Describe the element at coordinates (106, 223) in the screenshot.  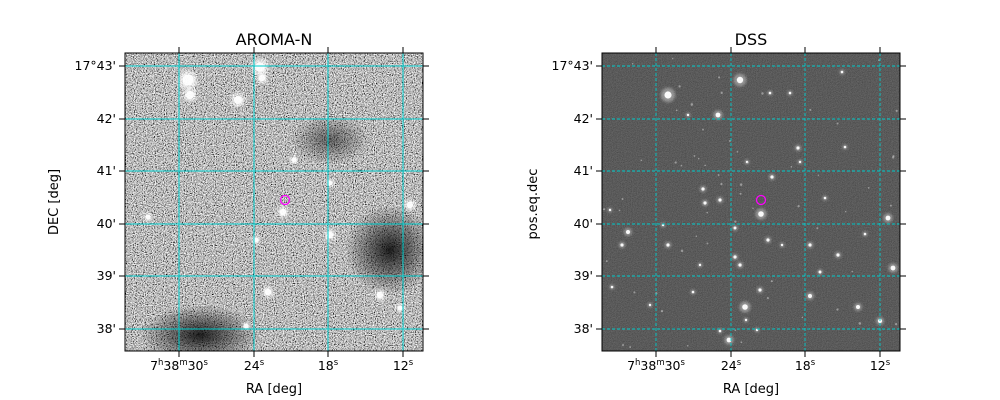
I see `dec-tick-label: 40'` at that location.